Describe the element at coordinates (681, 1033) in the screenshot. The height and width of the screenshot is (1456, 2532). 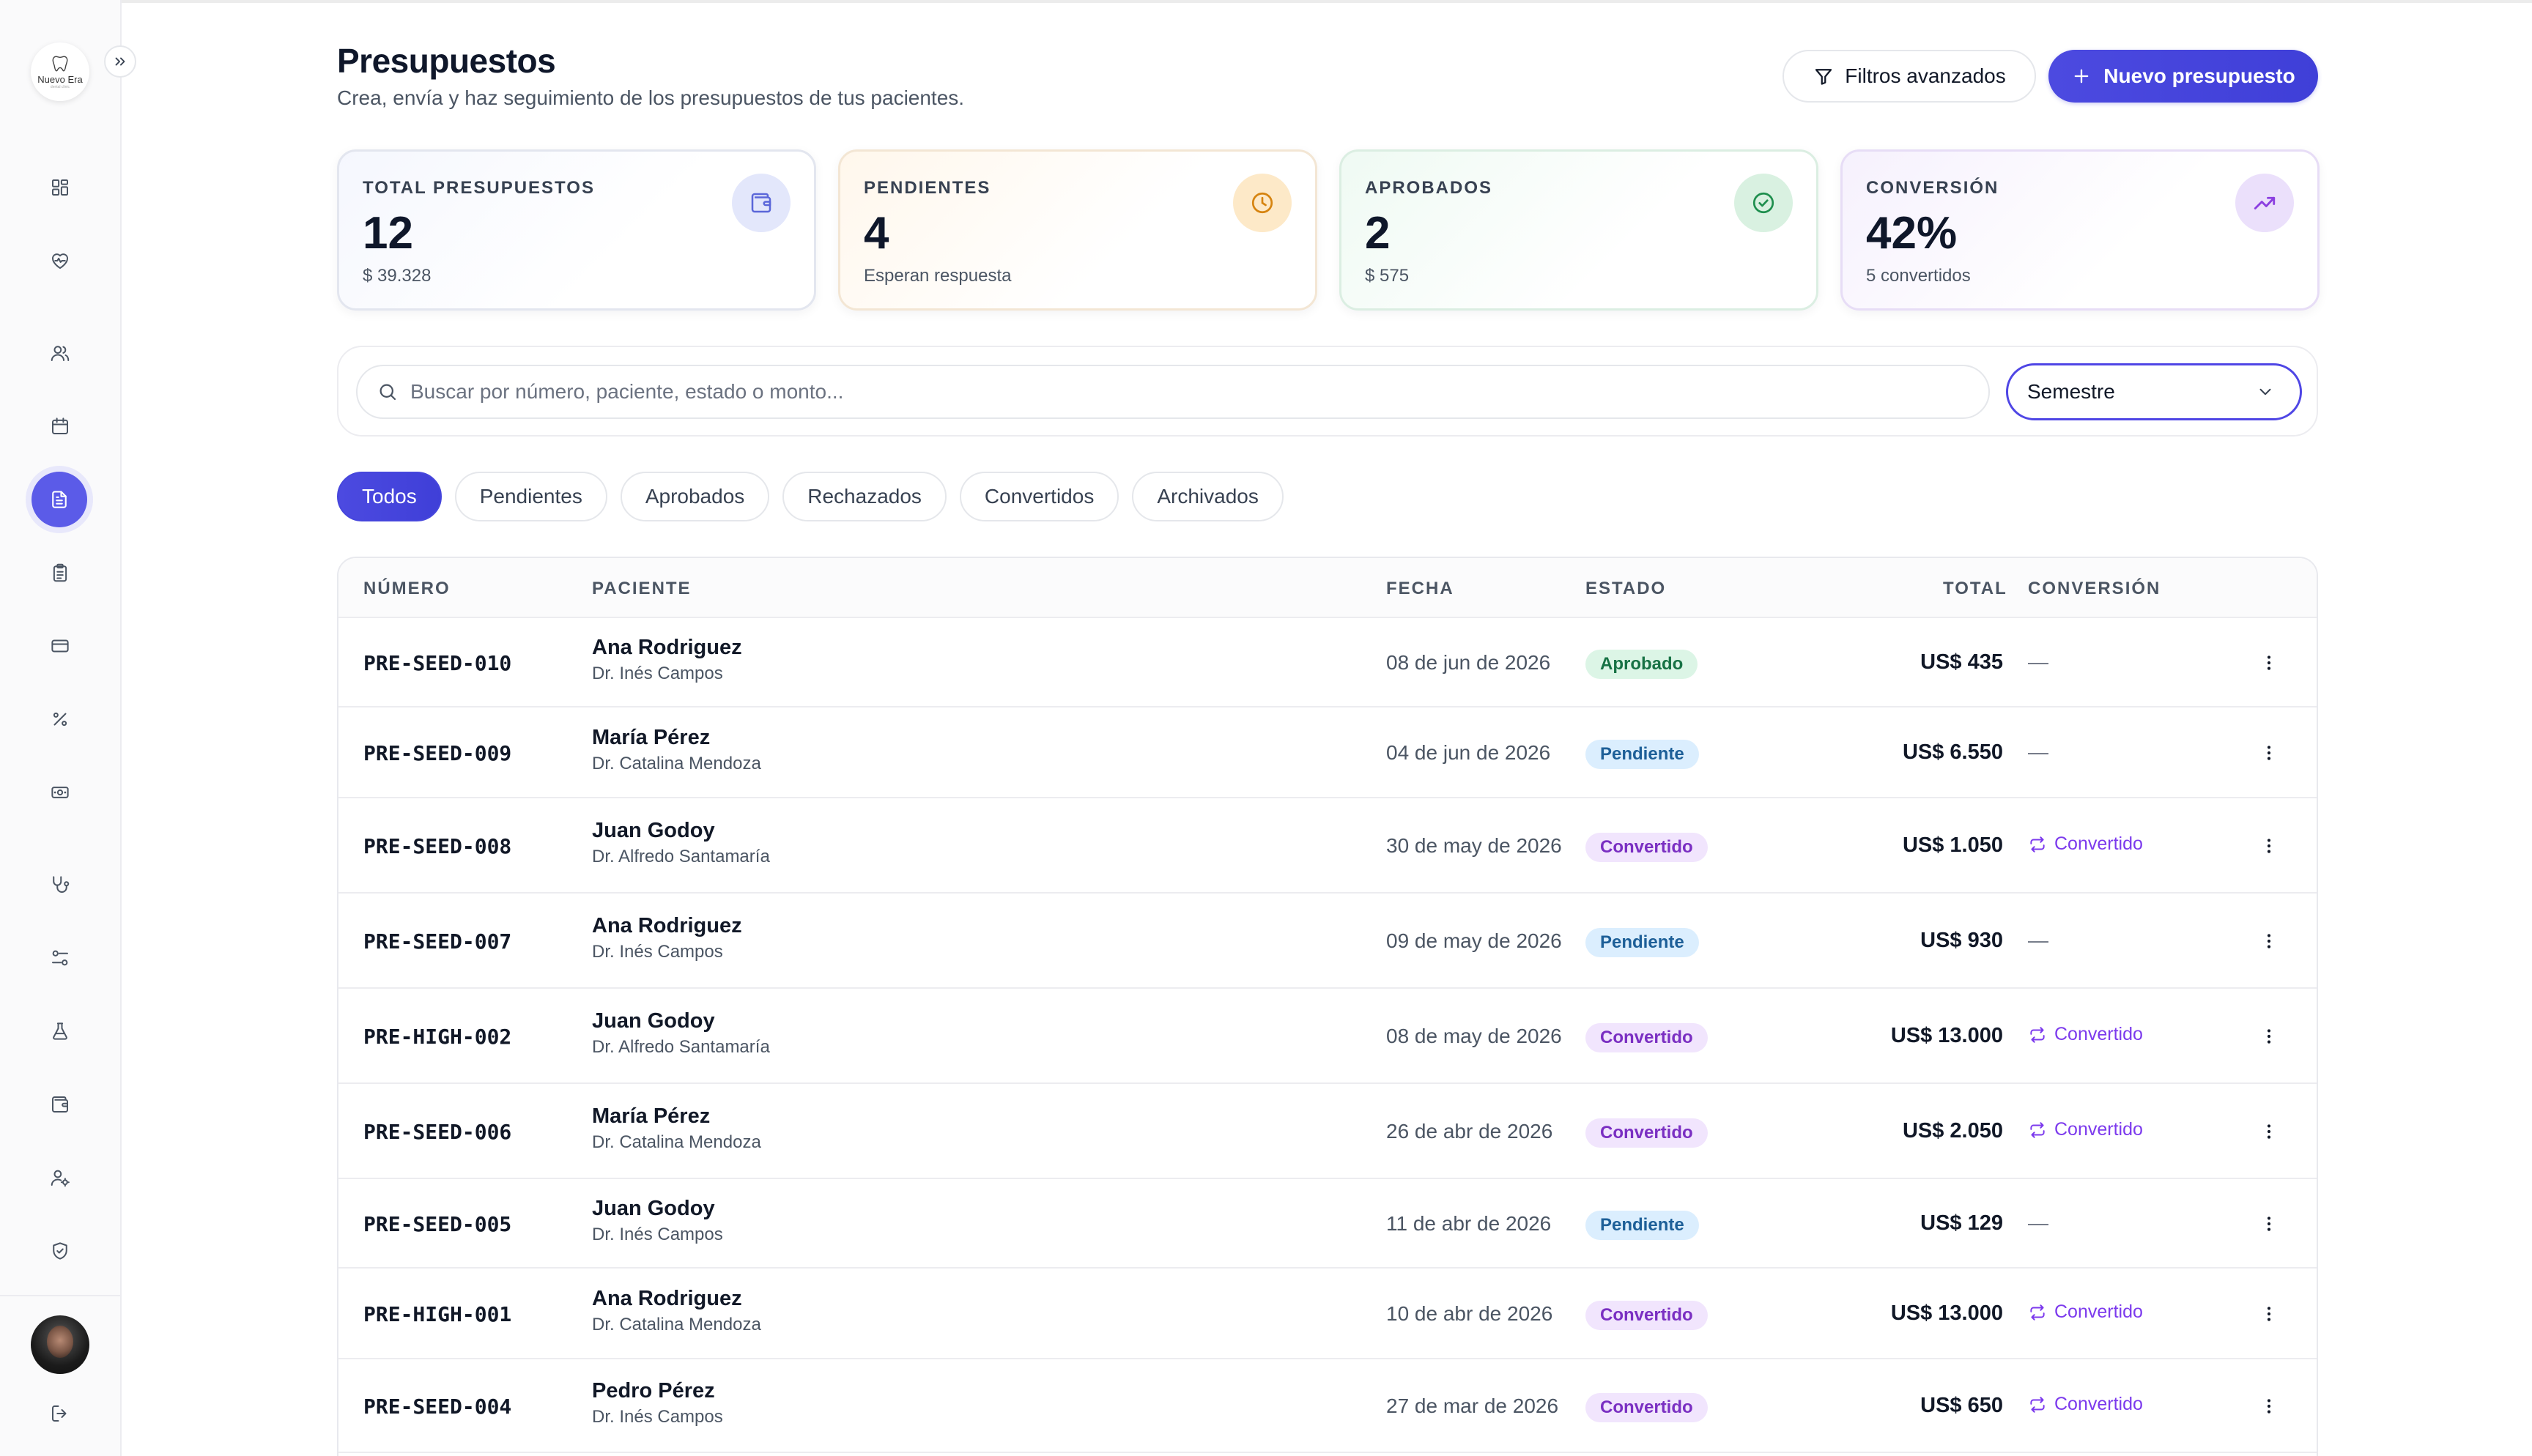
I see `patient-cell: Juan Godoy Dr. Alfredo Santamaría` at that location.